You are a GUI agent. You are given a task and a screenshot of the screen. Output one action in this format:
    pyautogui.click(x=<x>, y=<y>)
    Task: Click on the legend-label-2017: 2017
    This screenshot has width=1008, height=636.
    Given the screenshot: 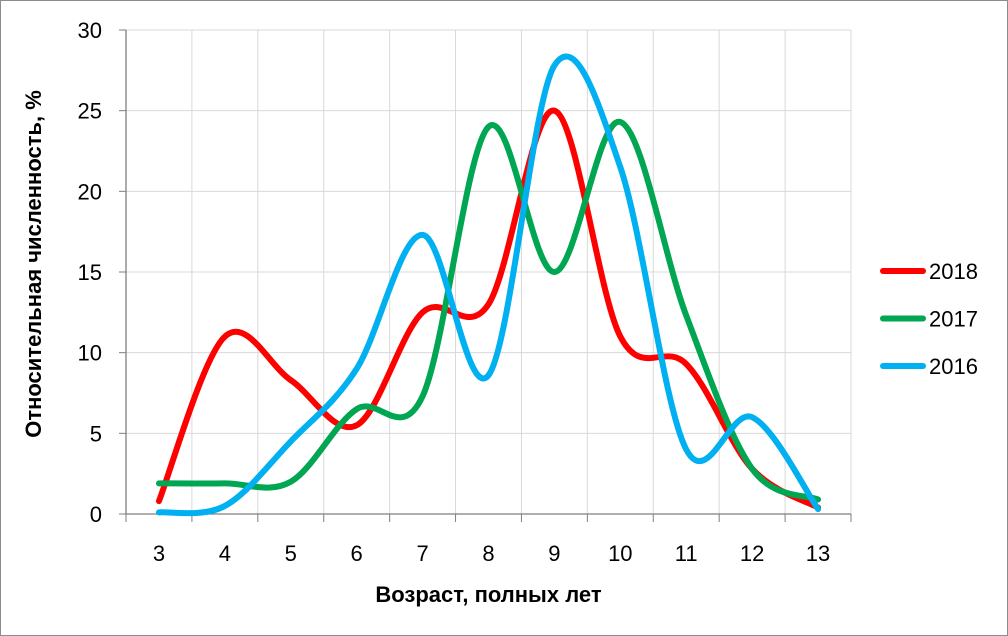 What is the action you would take?
    pyautogui.click(x=953, y=319)
    